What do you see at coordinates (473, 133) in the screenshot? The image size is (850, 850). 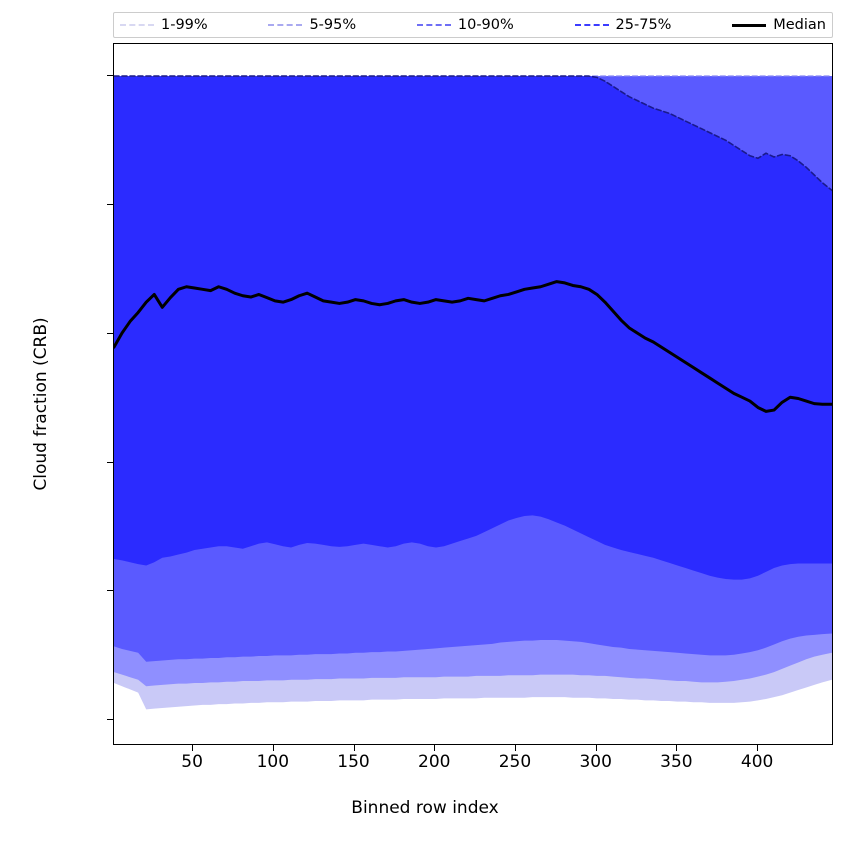 I see `line-p75` at bounding box center [473, 133].